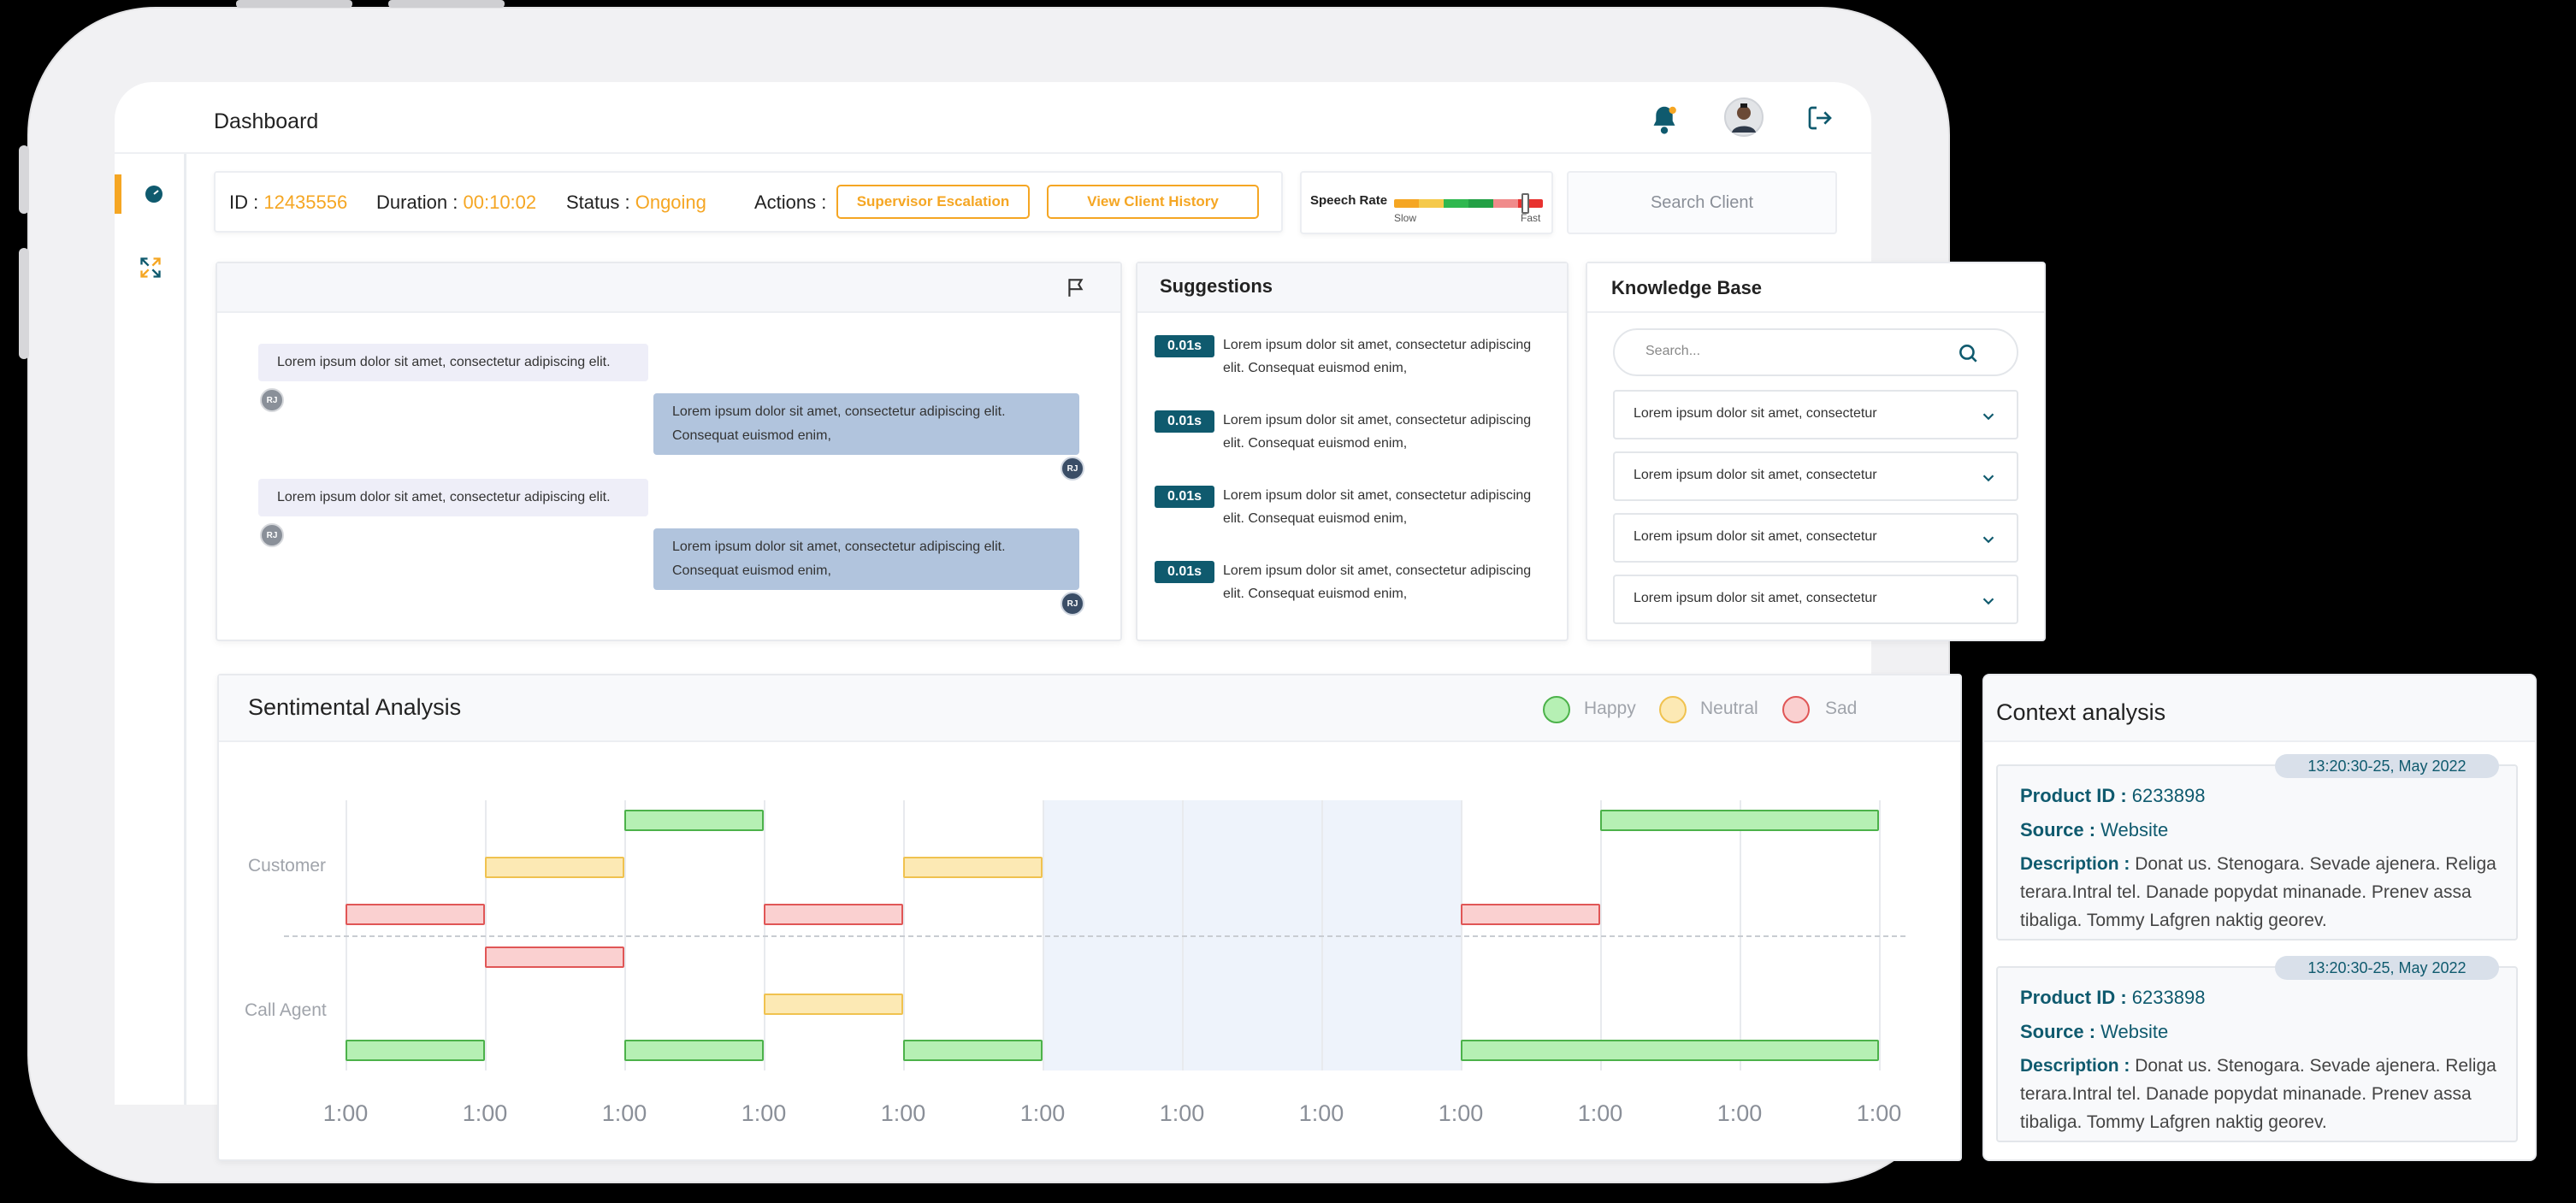  Describe the element at coordinates (2060, 829) in the screenshot. I see `source-label: Source :` at that location.